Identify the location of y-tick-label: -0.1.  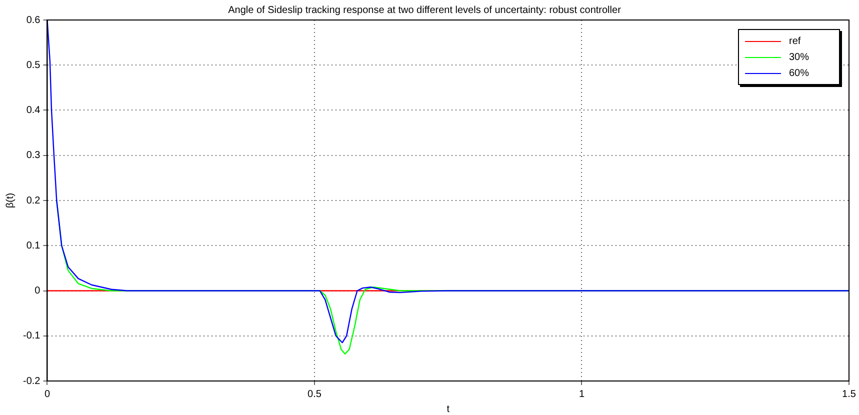
(31, 336).